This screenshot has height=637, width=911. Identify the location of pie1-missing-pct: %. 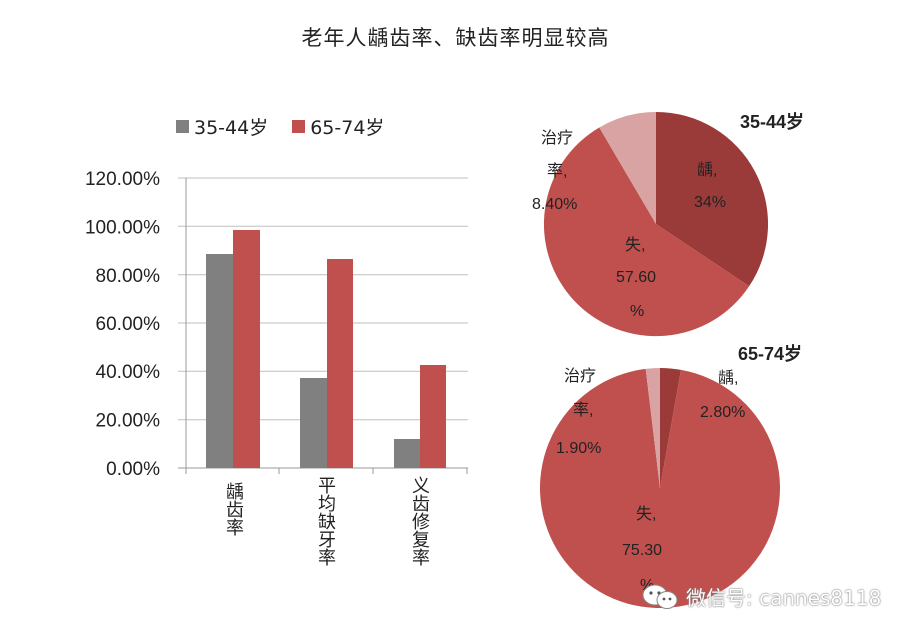
(637, 311).